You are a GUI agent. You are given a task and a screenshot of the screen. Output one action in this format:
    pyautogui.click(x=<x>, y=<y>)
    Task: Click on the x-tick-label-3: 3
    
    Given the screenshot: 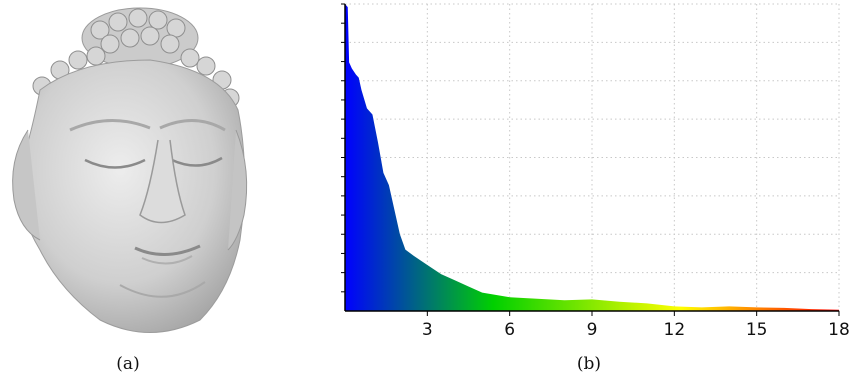 What is the action you would take?
    pyautogui.click(x=427, y=330)
    